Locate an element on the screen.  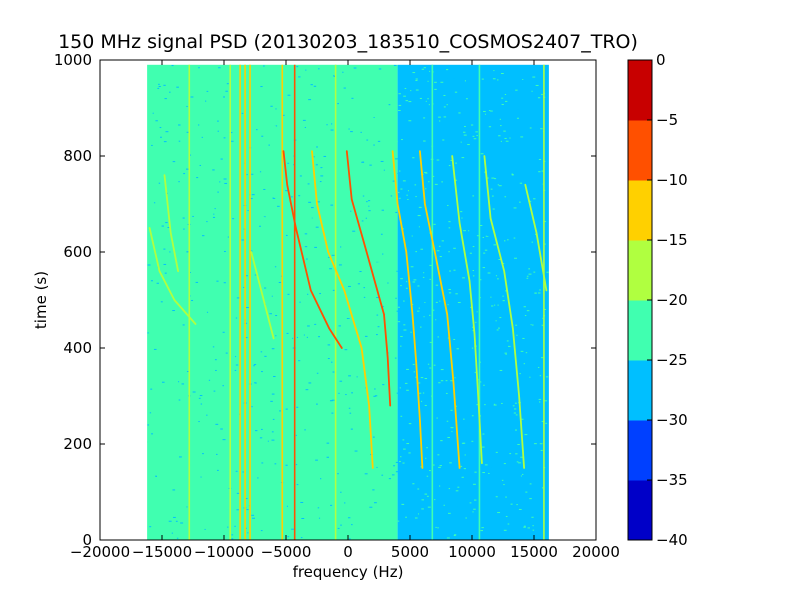
y-axis-label: time (s) is located at coordinates (41, 300).